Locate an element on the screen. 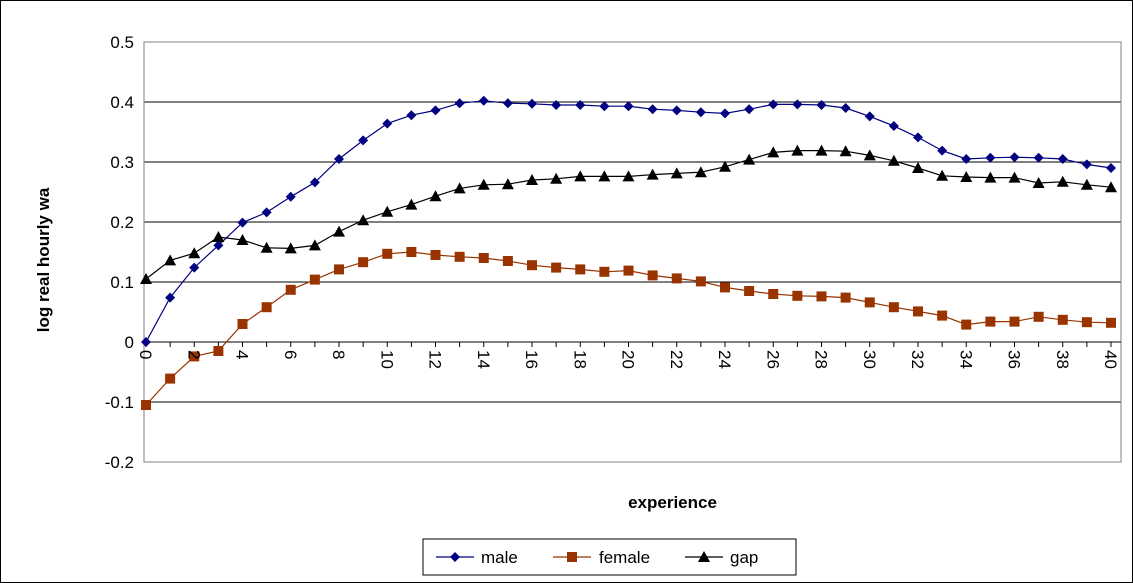  x-tick-label: 28 is located at coordinates (821, 359).